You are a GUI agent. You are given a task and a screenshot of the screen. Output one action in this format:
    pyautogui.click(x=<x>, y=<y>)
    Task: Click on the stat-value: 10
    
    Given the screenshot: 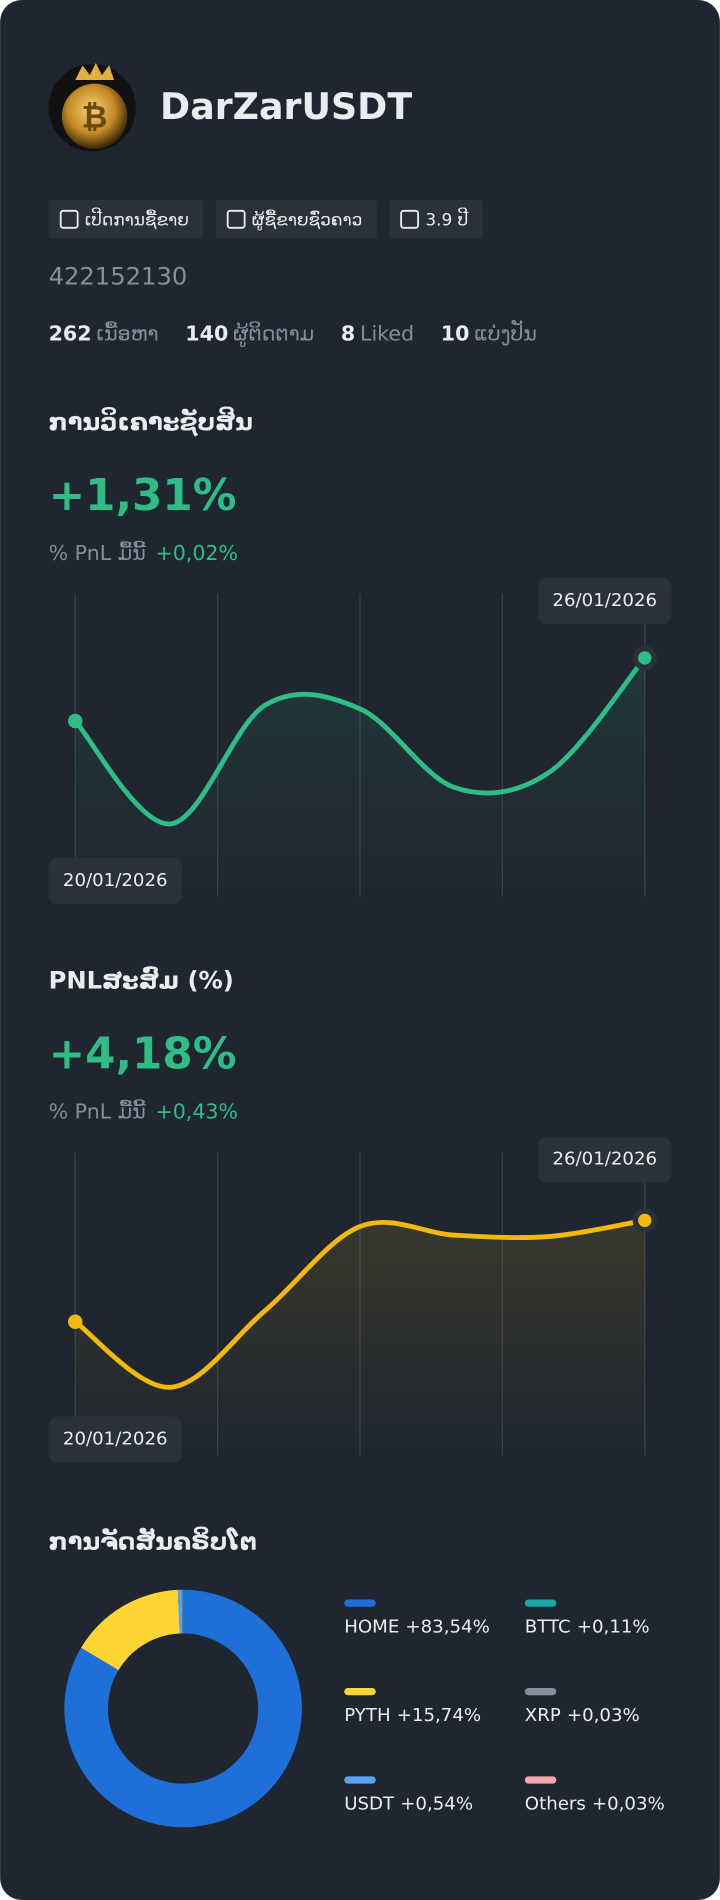 What is the action you would take?
    pyautogui.click(x=455, y=333)
    